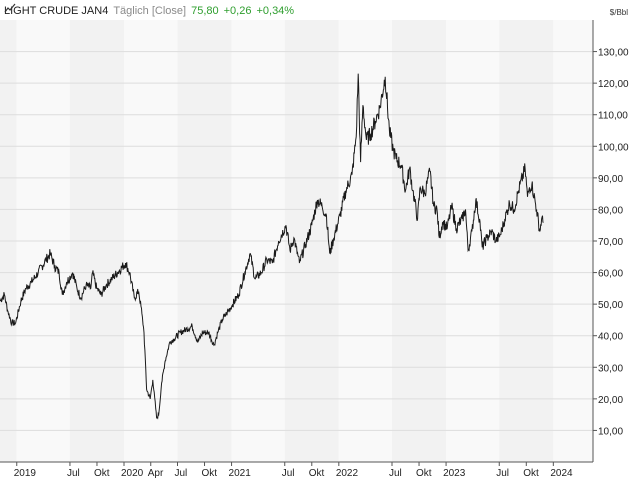  Describe the element at coordinates (10, 8) in the screenshot. I see `line-chart-icon` at that location.